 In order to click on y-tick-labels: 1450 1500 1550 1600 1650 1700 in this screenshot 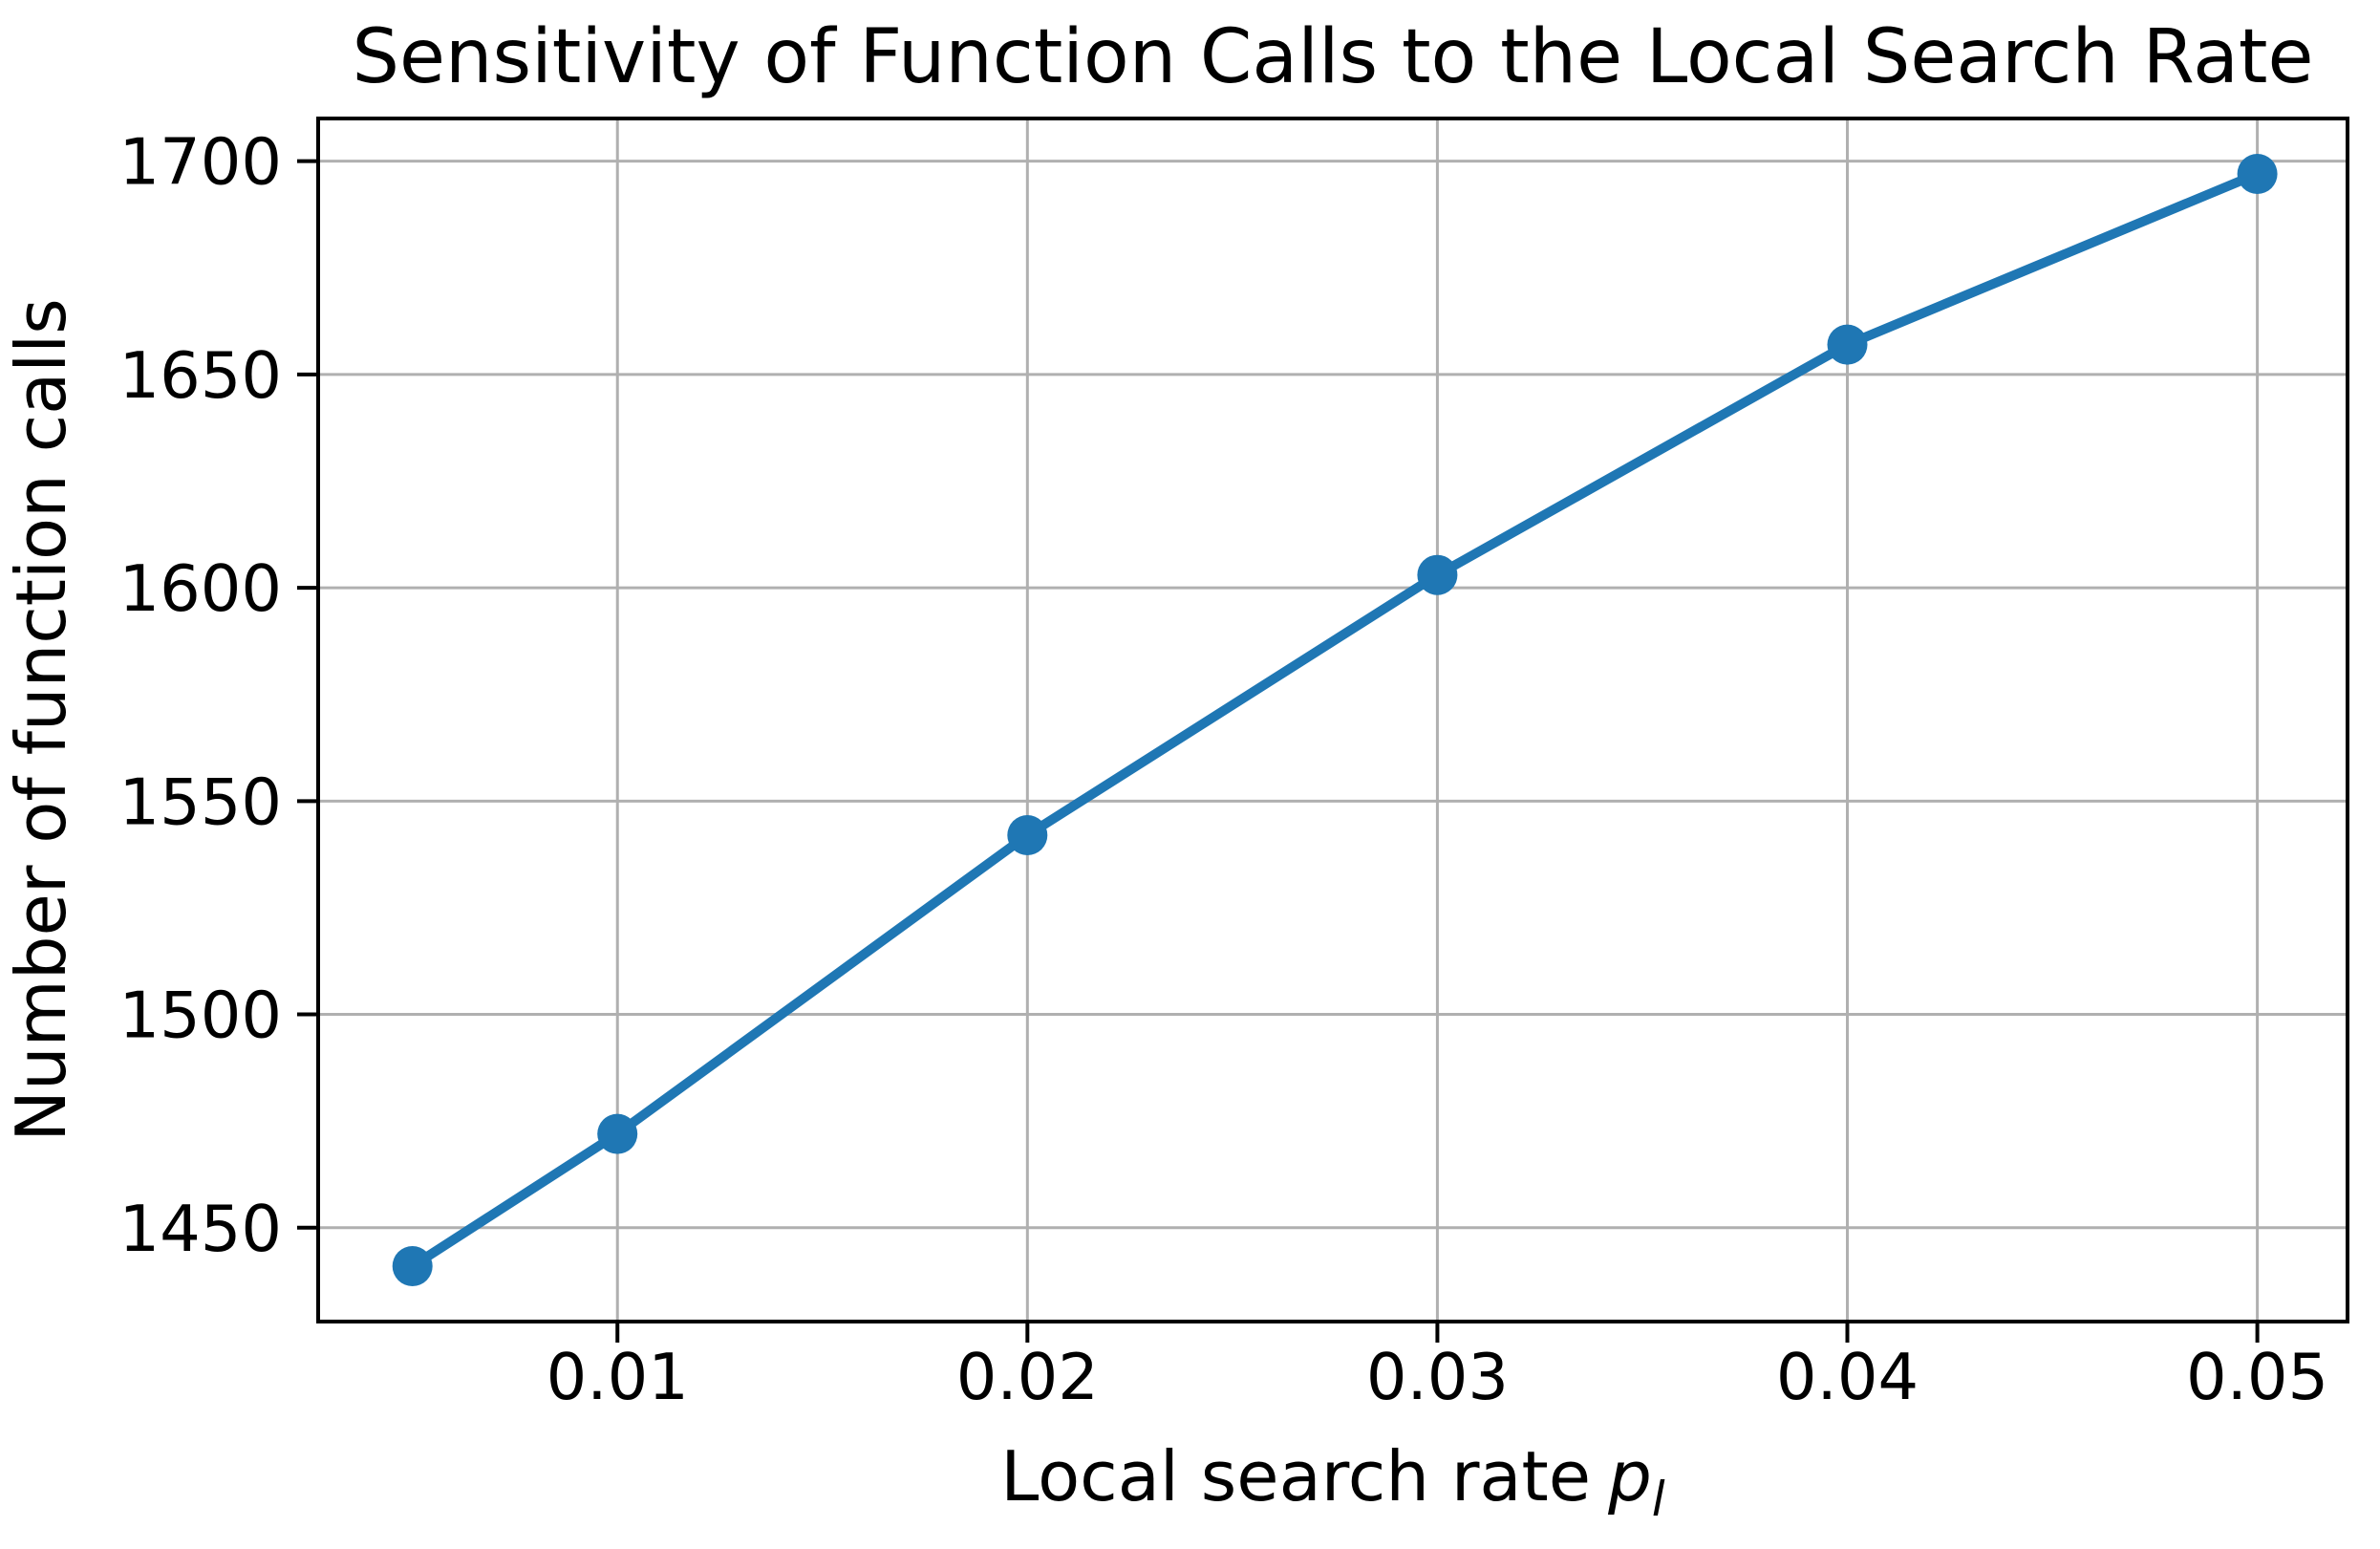, I will do `click(200, 695)`.